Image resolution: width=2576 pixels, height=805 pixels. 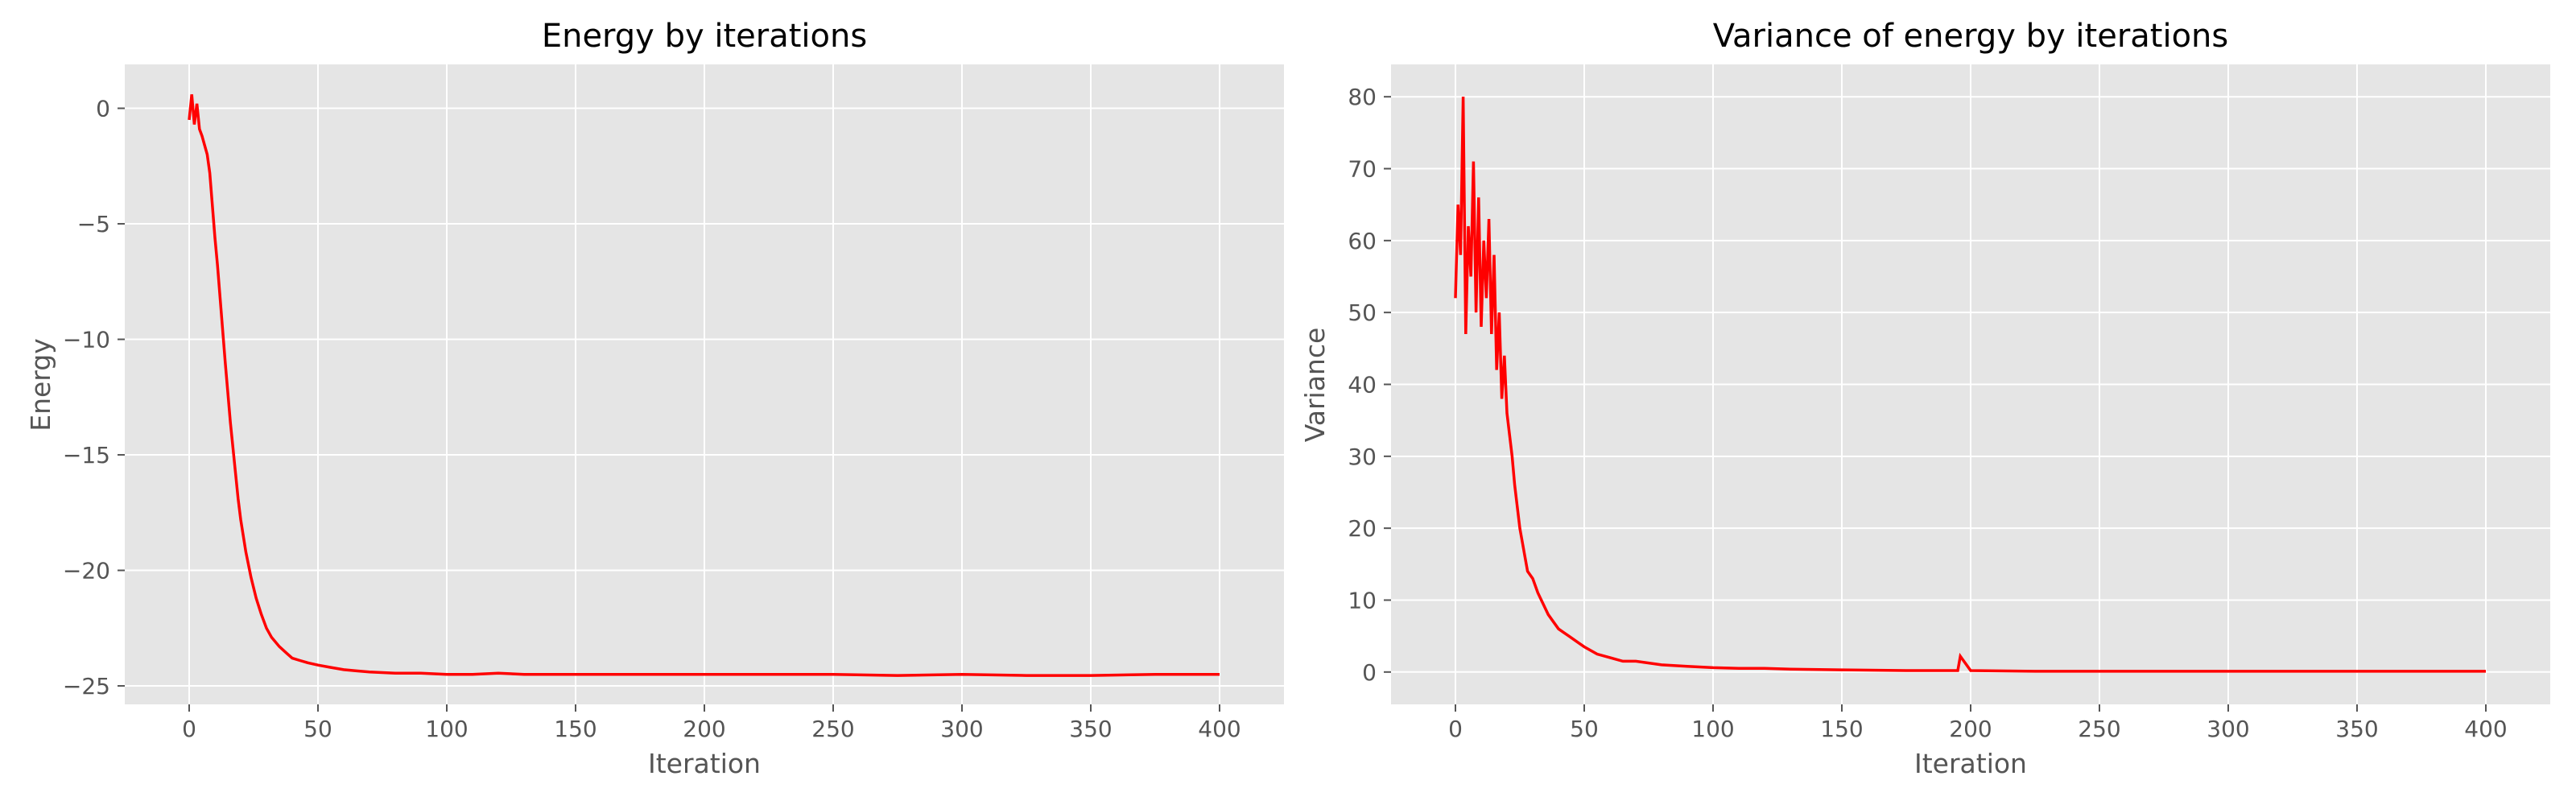 I want to click on variance-x-tick-label: 100, so click(x=1712, y=729).